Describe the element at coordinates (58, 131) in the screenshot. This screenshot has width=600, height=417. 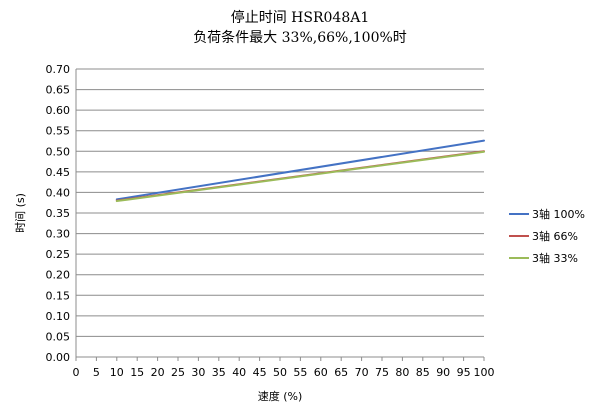
I see `y-tick-label: 0.55` at that location.